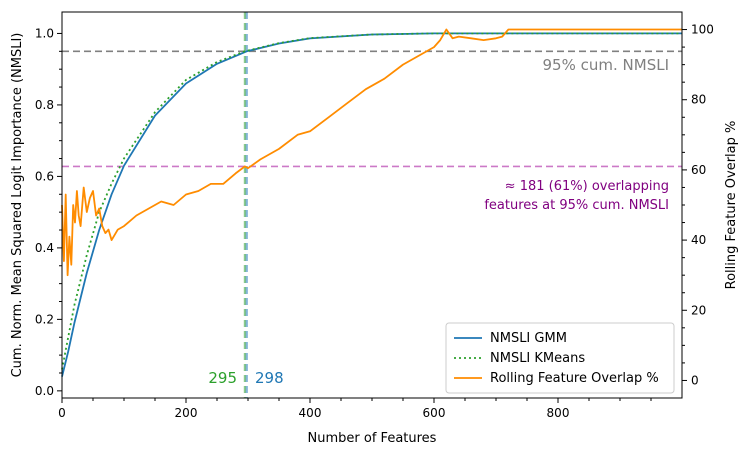  Describe the element at coordinates (698, 100) in the screenshot. I see `y-right-tick-label: 80` at that location.